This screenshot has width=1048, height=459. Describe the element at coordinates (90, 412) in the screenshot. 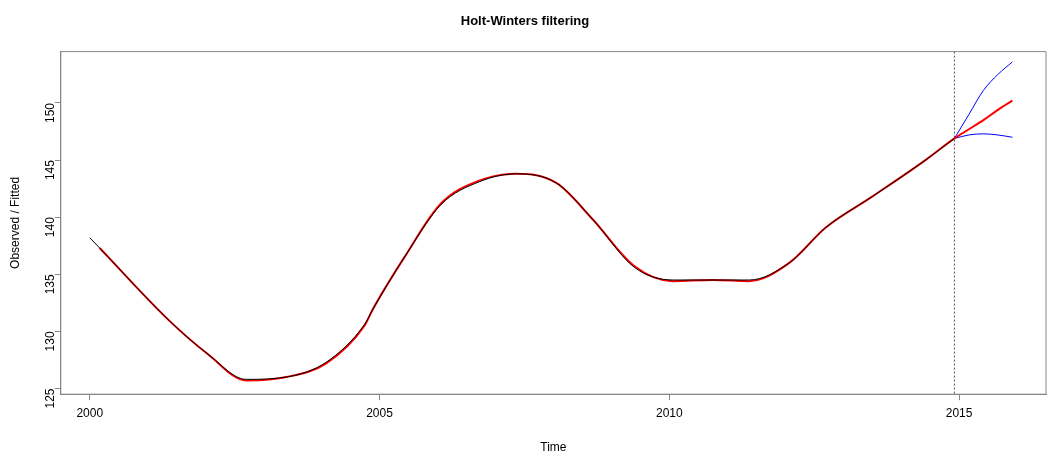

I see `x-tick-label: 2000` at that location.